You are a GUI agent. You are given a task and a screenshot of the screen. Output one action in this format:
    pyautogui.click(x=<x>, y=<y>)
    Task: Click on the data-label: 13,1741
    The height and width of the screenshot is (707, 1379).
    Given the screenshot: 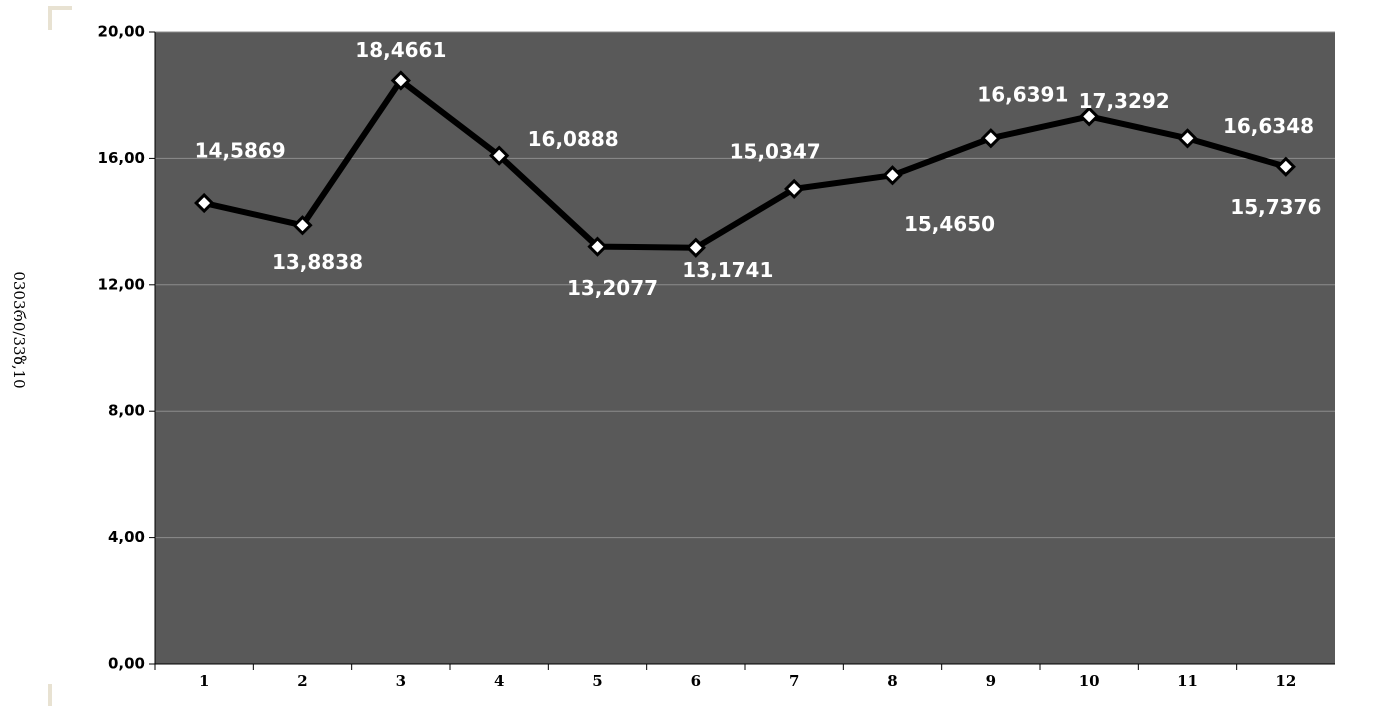 What is the action you would take?
    pyautogui.click(x=727, y=270)
    